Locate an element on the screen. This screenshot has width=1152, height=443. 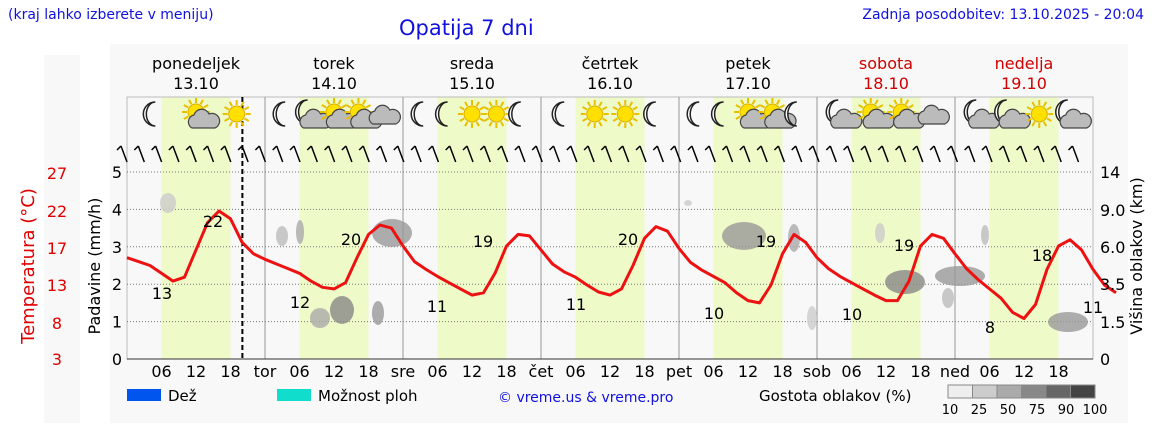
temperature-label: 20 is located at coordinates (351, 239).